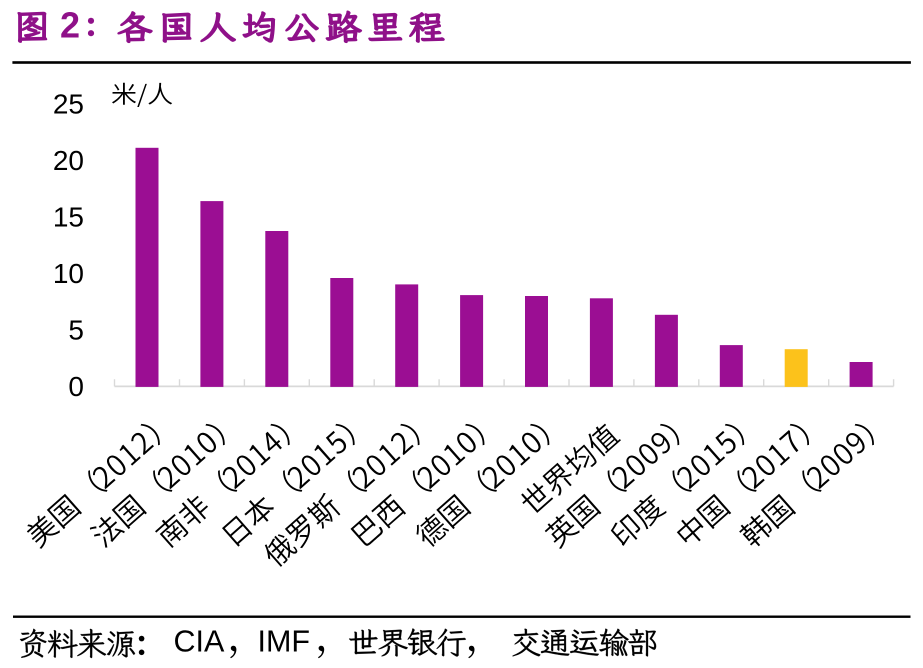 The width and height of the screenshot is (923, 668). I want to click on svg-text: 10, so click(68, 273).